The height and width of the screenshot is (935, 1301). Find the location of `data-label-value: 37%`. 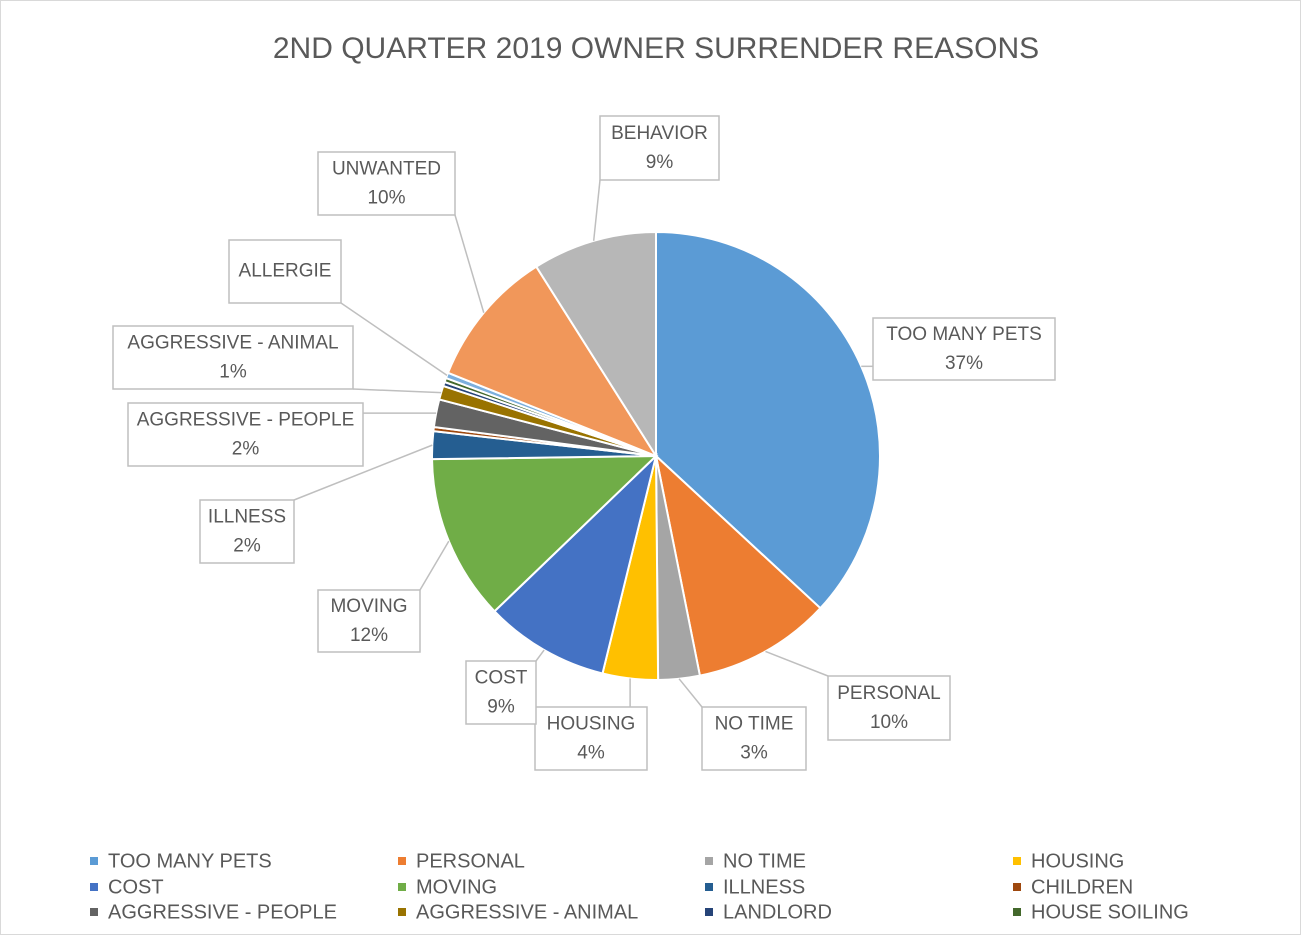

data-label-value: 37% is located at coordinates (964, 363).